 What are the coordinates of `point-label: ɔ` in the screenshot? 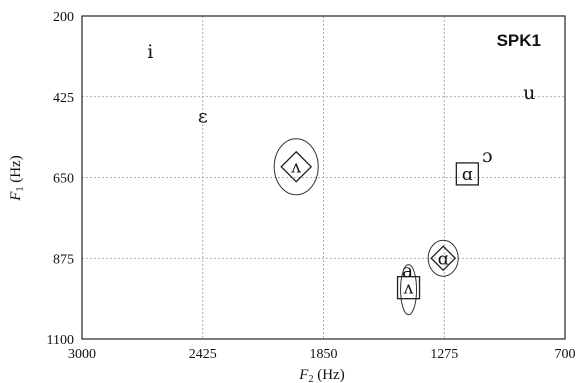 It's located at (487, 156).